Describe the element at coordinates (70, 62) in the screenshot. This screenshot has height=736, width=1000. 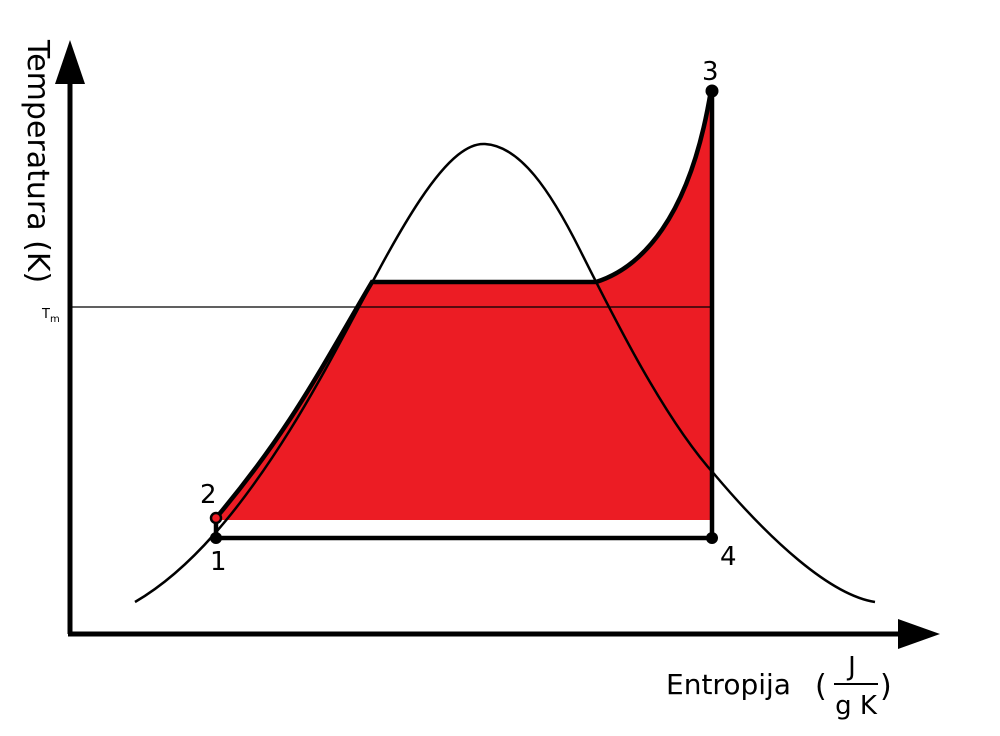
I see `y-axis-arrow-icon` at that location.